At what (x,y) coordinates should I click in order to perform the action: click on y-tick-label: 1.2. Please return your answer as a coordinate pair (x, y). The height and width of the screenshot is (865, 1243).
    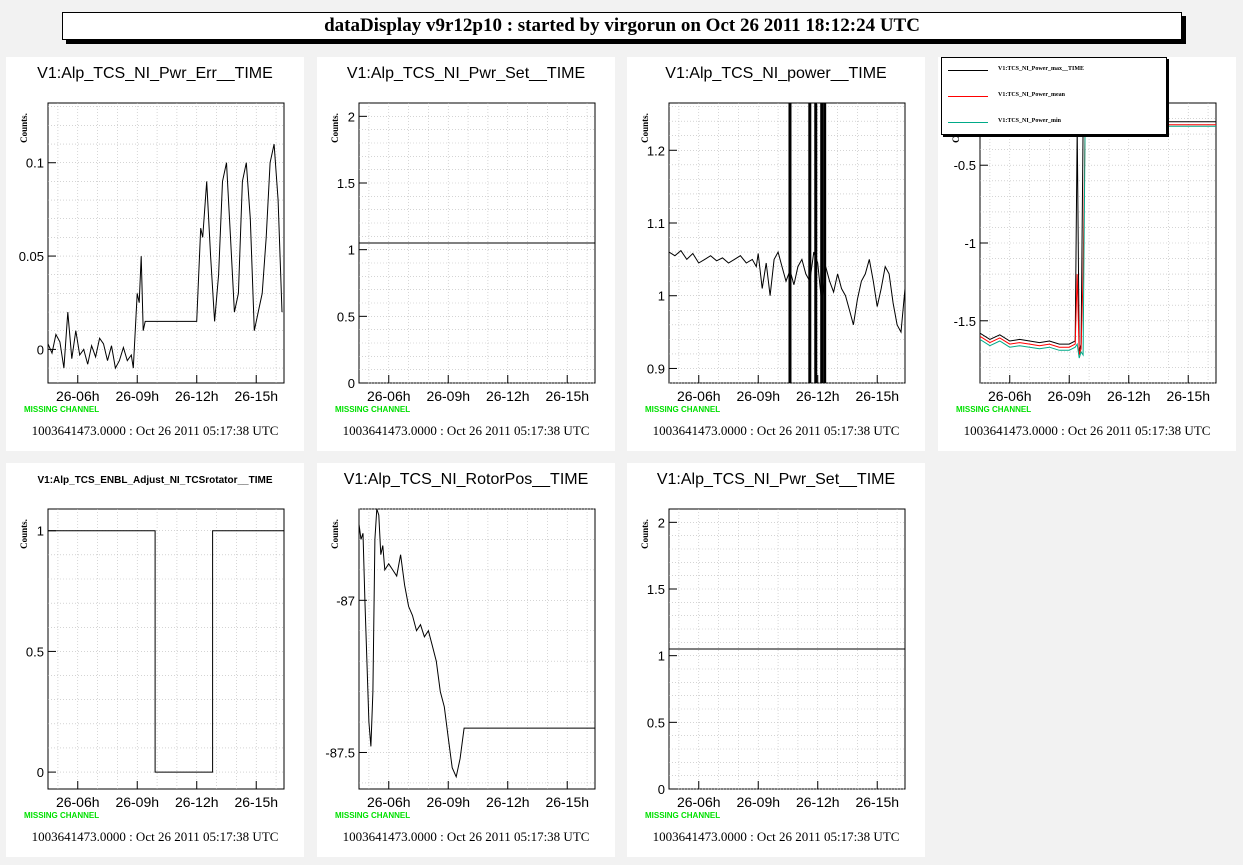
    Looking at the image, I should click on (656, 150).